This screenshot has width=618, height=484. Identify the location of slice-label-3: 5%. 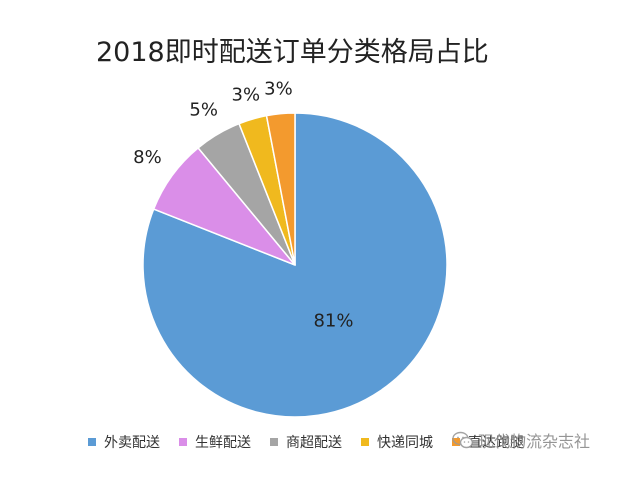
(203, 110).